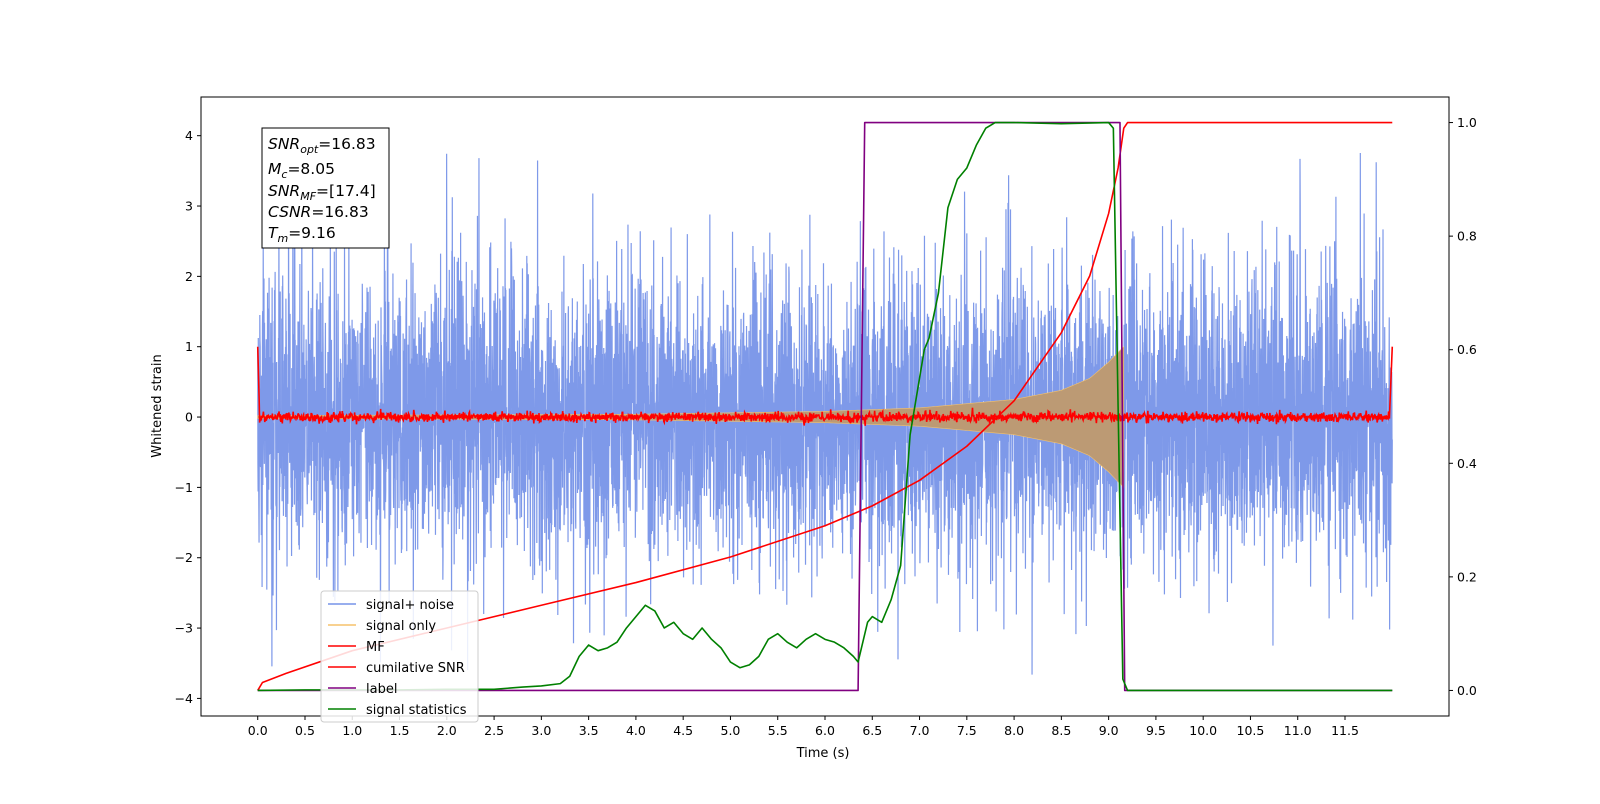 Image resolution: width=1600 pixels, height=804 pixels. I want to click on x-tick-label: 2.5, so click(494, 730).